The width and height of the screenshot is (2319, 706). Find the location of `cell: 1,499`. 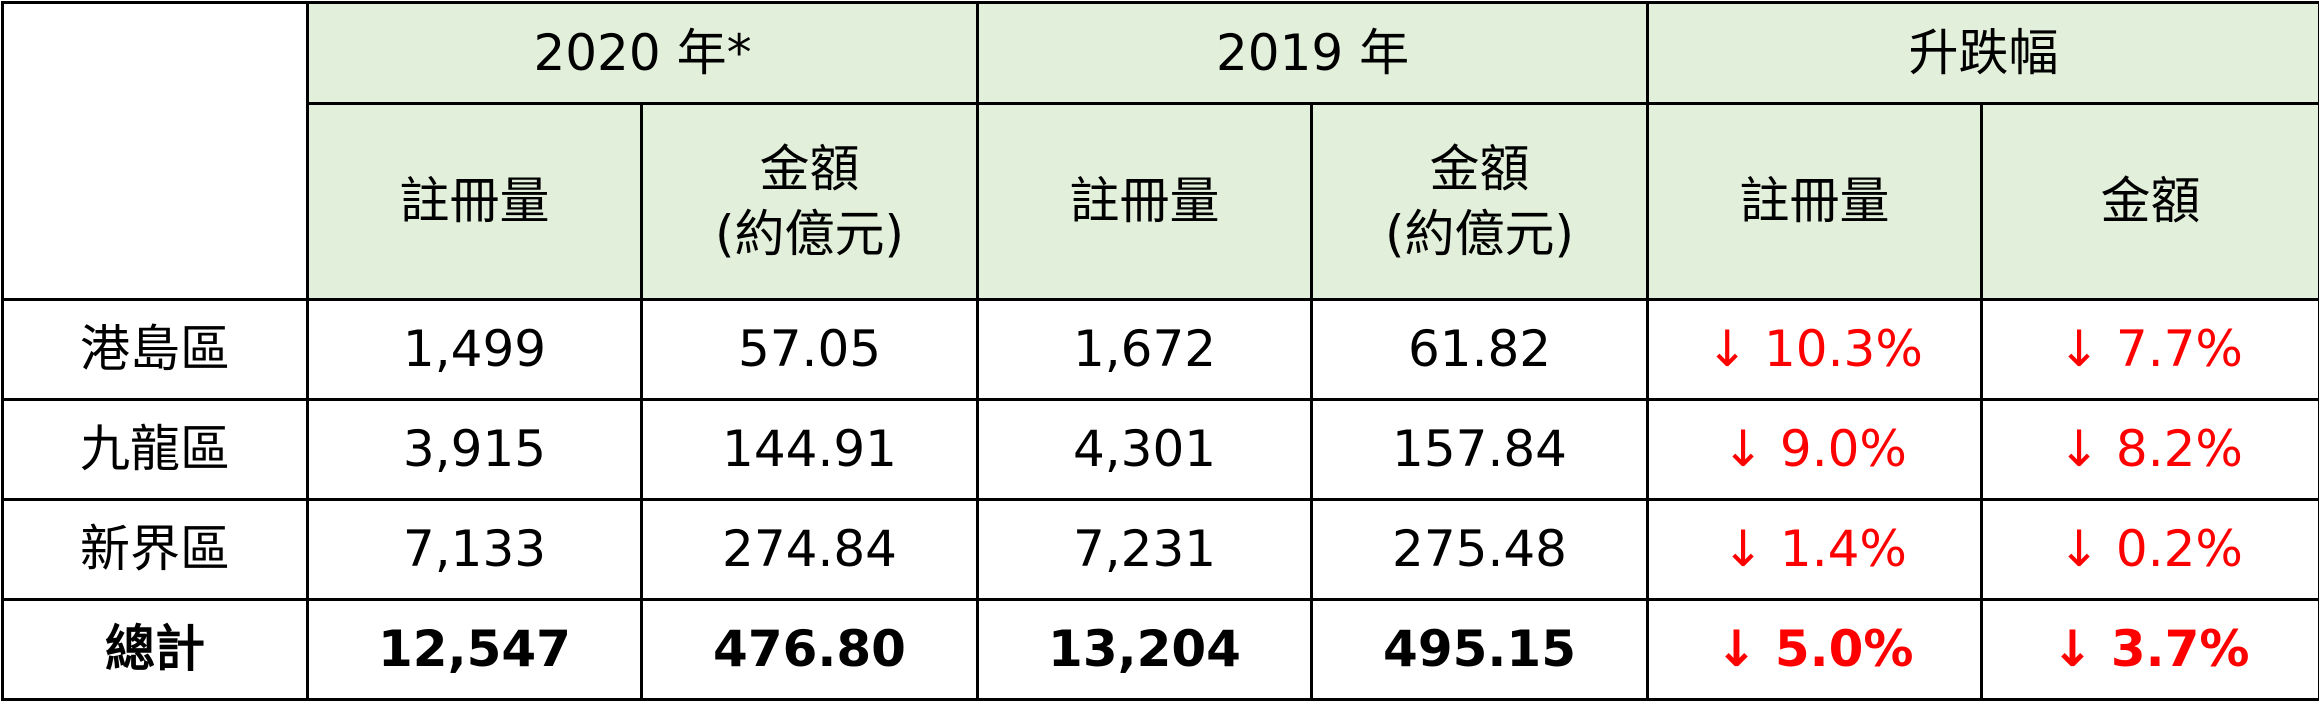

cell: 1,499 is located at coordinates (475, 350).